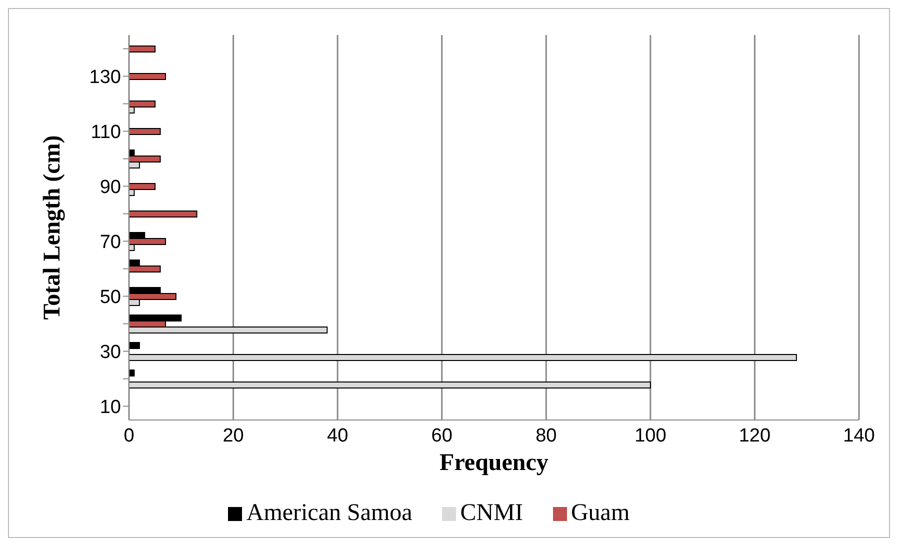 The width and height of the screenshot is (898, 546). What do you see at coordinates (110, 352) in the screenshot?
I see `y-tick-label: 30` at bounding box center [110, 352].